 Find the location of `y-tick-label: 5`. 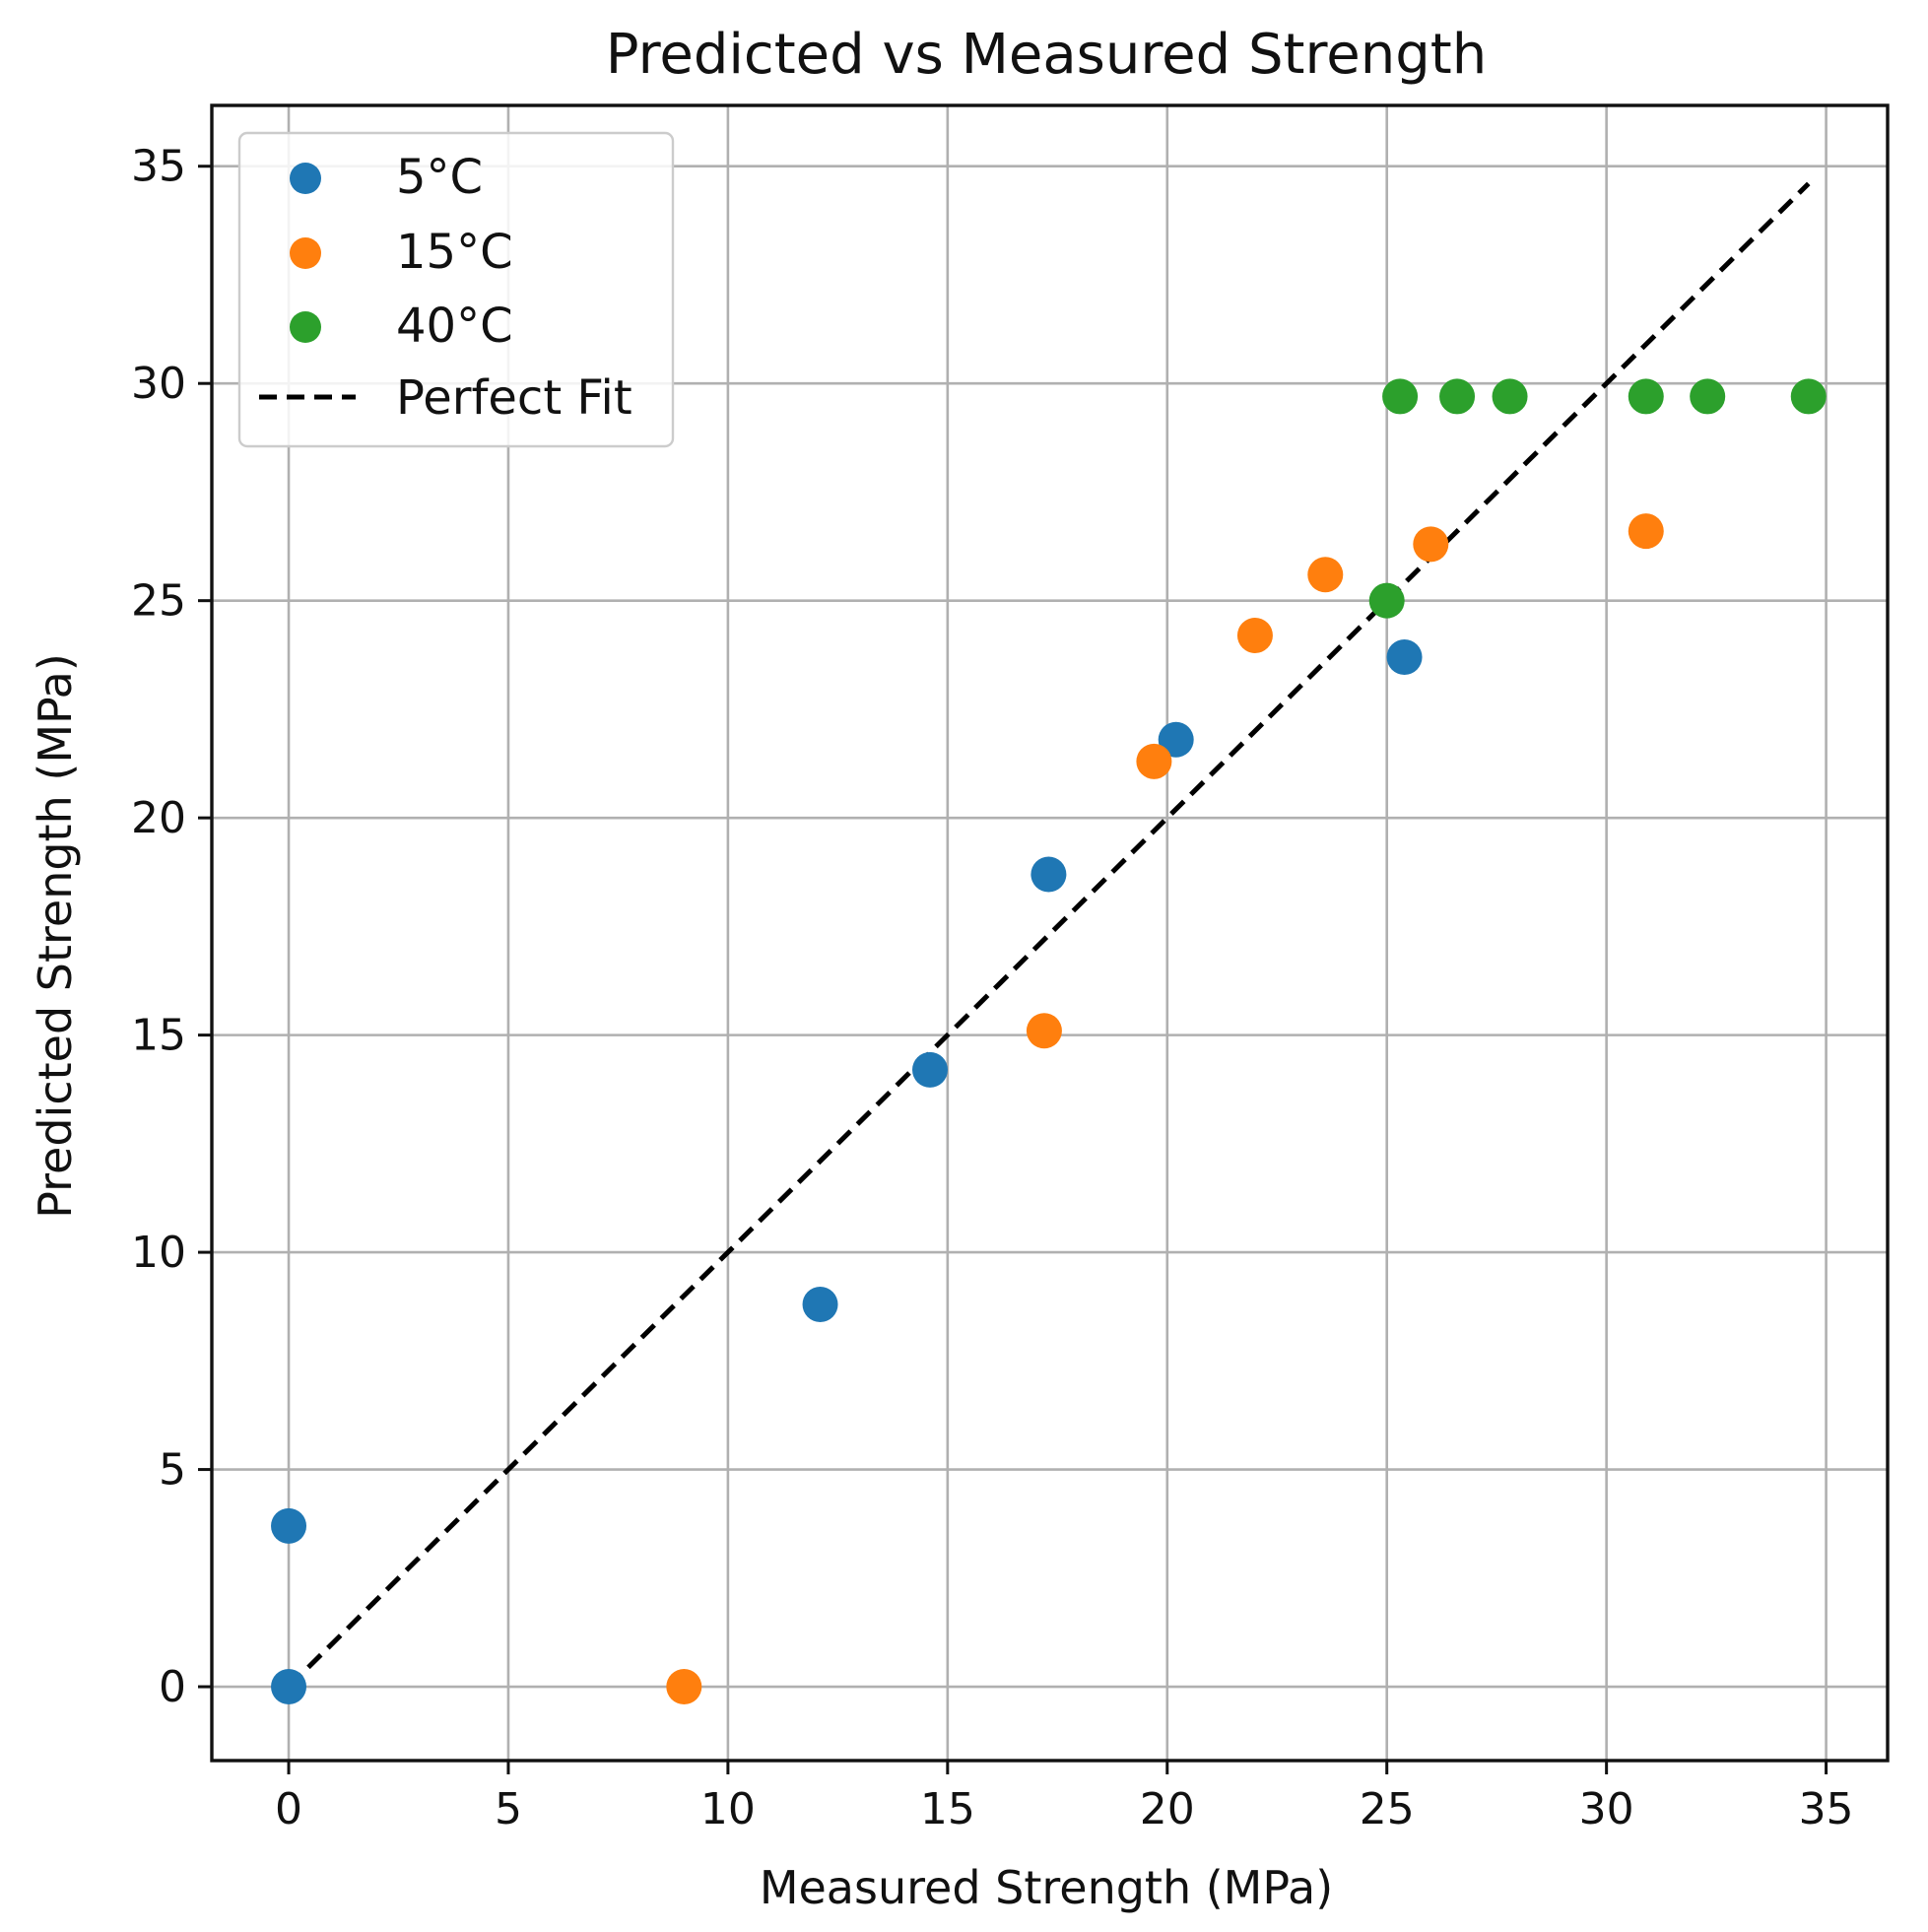

y-tick-label: 5 is located at coordinates (172, 1470).